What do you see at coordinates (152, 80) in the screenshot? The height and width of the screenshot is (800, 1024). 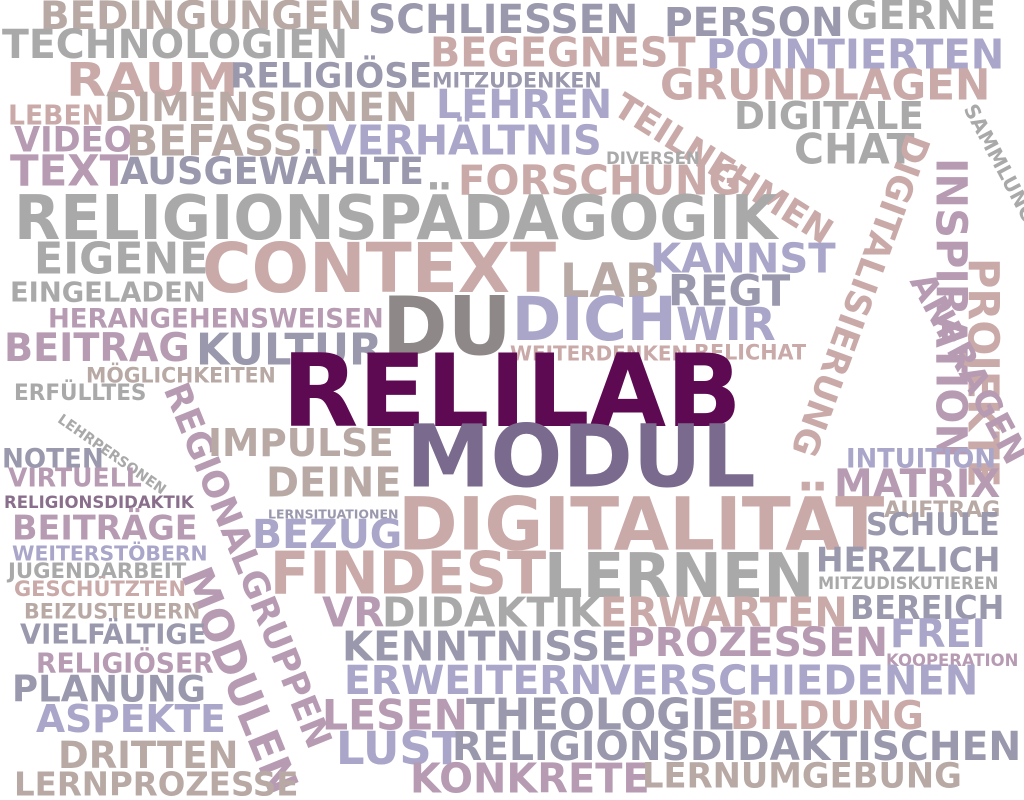 I see `word-raum: RAUM` at bounding box center [152, 80].